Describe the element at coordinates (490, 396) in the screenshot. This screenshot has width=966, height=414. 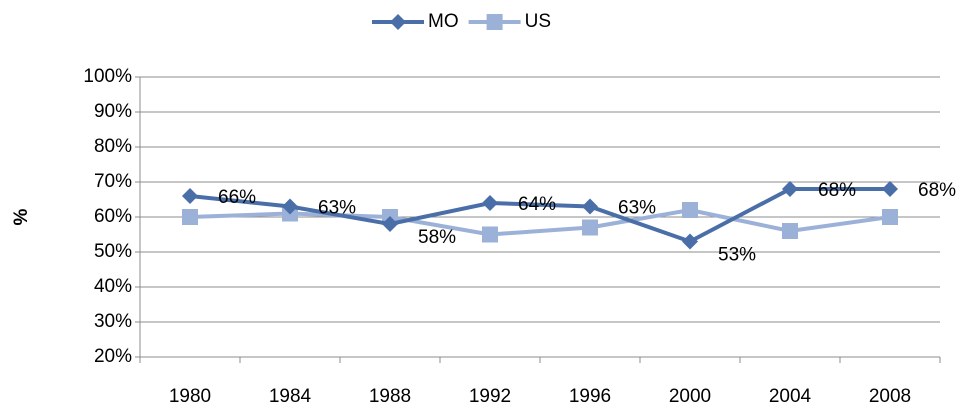
I see `x-tick-label: 1992` at that location.